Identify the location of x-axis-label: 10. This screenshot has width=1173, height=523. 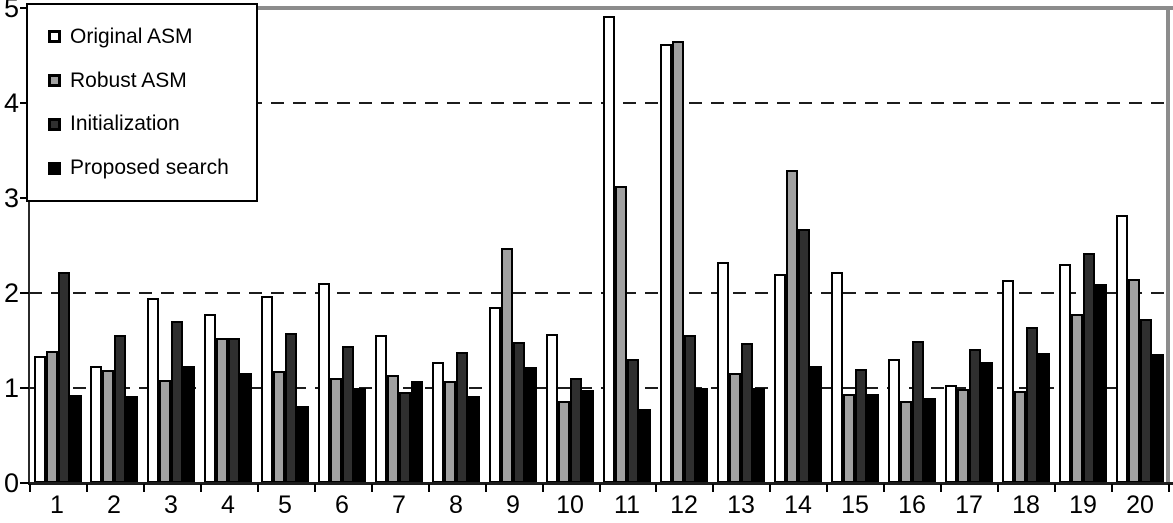
(570, 505).